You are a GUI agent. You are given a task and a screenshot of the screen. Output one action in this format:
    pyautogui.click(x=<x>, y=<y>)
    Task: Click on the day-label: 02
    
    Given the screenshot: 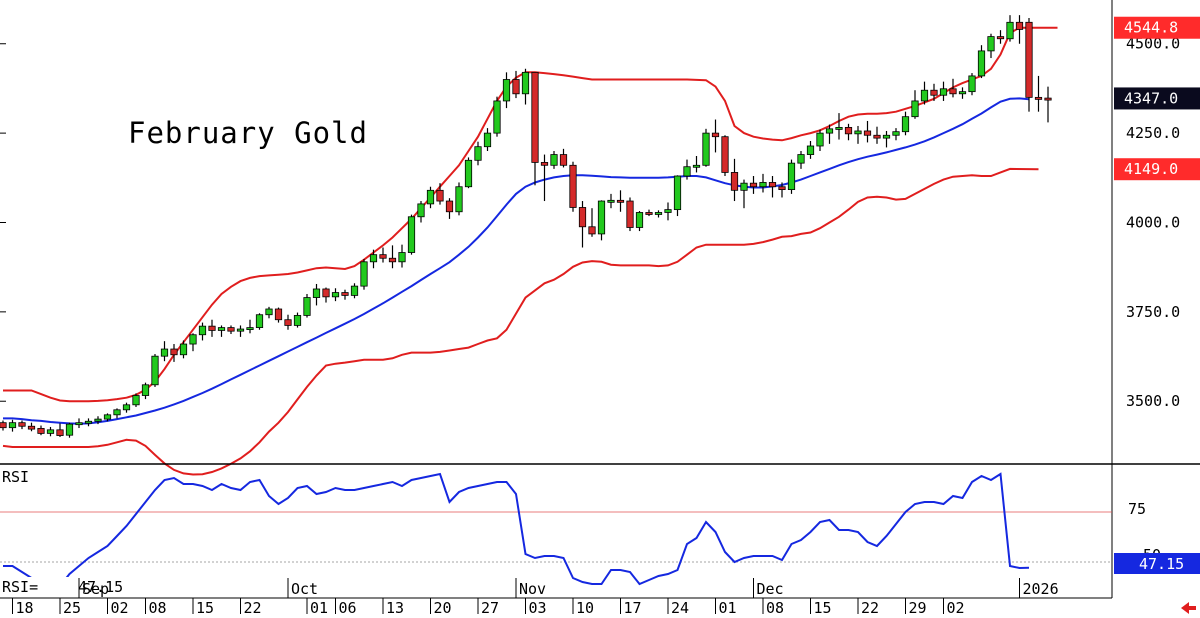 What is the action you would take?
    pyautogui.click(x=120, y=608)
    